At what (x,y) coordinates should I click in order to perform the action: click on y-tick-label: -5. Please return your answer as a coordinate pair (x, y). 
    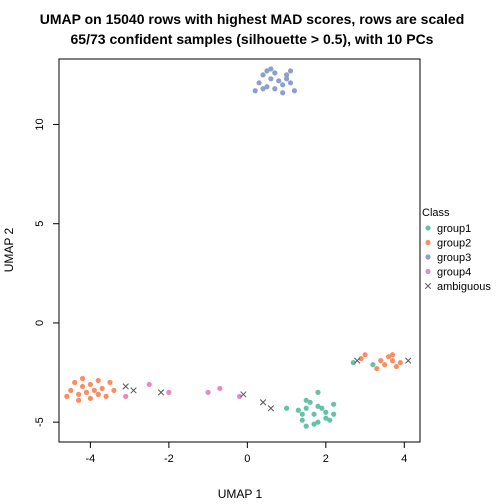
    Looking at the image, I should click on (40, 422).